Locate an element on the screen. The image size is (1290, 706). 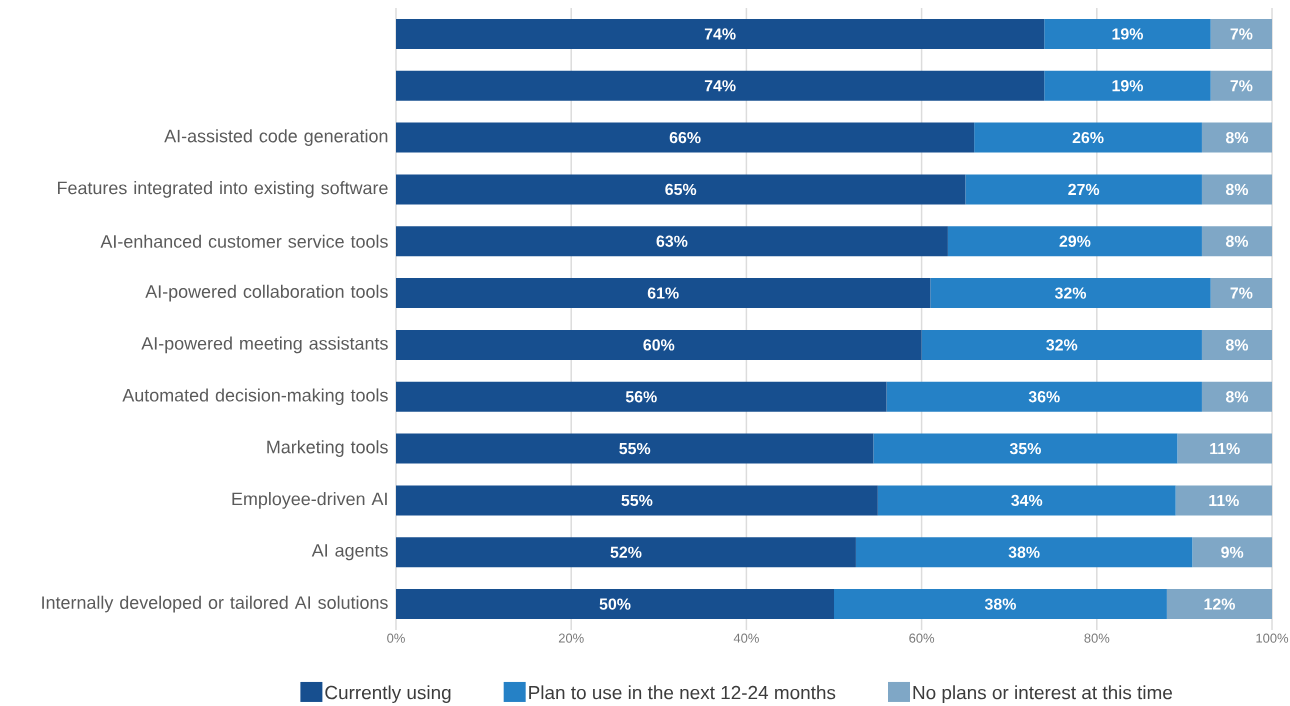
legend-label: No plans or interest at this time is located at coordinates (1042, 694).